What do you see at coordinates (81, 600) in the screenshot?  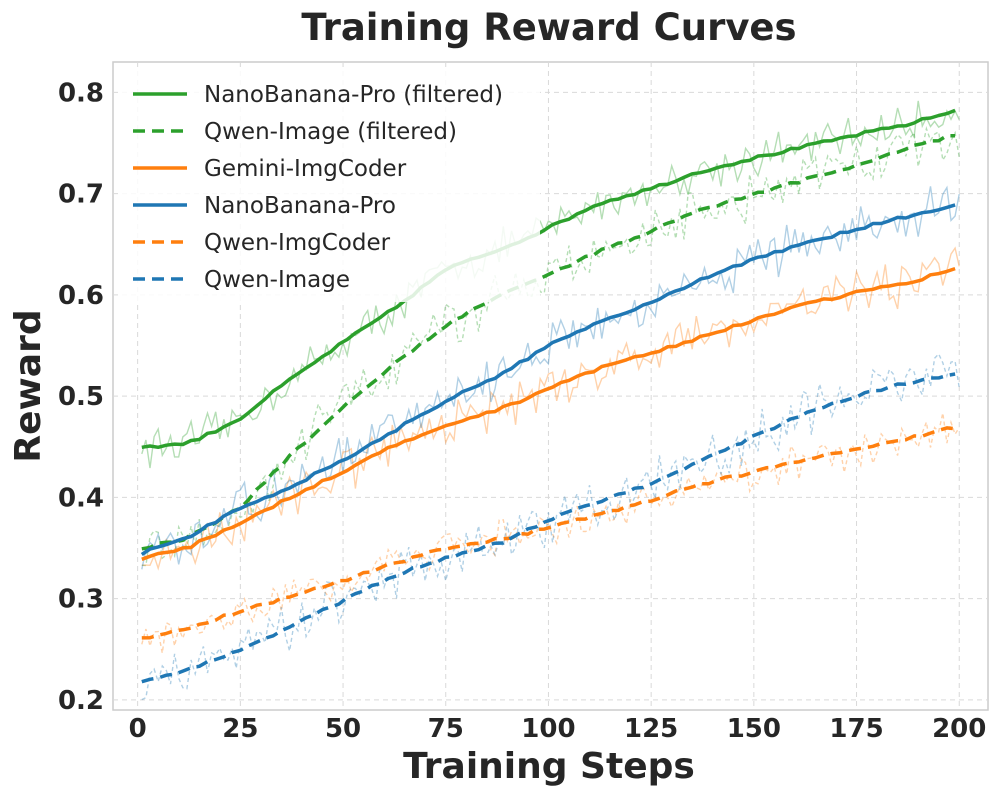 I see `y-tick-label: 0.3` at bounding box center [81, 600].